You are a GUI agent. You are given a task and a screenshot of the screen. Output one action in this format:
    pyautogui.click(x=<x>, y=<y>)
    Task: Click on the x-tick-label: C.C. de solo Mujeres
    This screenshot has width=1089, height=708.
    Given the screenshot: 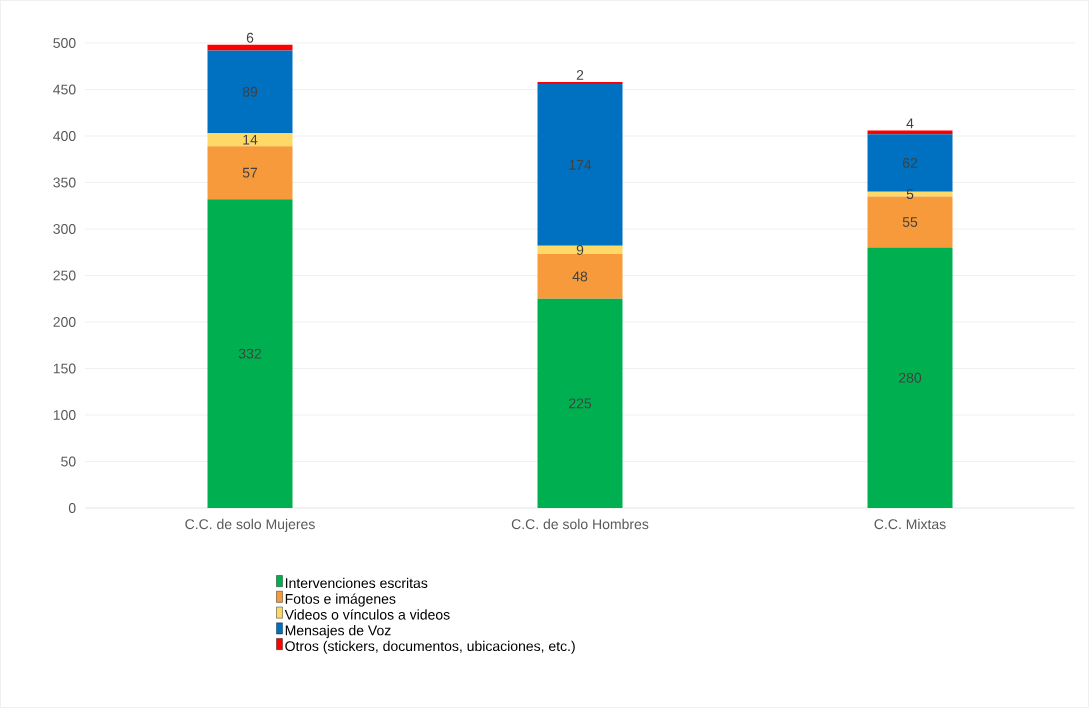 What is the action you would take?
    pyautogui.click(x=250, y=525)
    